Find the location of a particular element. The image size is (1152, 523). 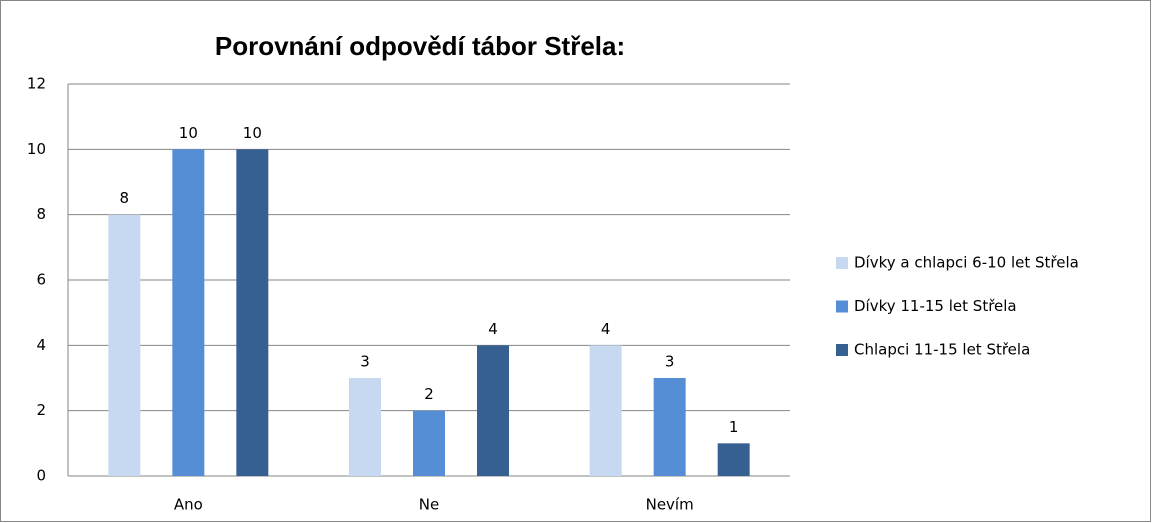

legend-label: Chlapci 11-15 let Střela is located at coordinates (942, 350).